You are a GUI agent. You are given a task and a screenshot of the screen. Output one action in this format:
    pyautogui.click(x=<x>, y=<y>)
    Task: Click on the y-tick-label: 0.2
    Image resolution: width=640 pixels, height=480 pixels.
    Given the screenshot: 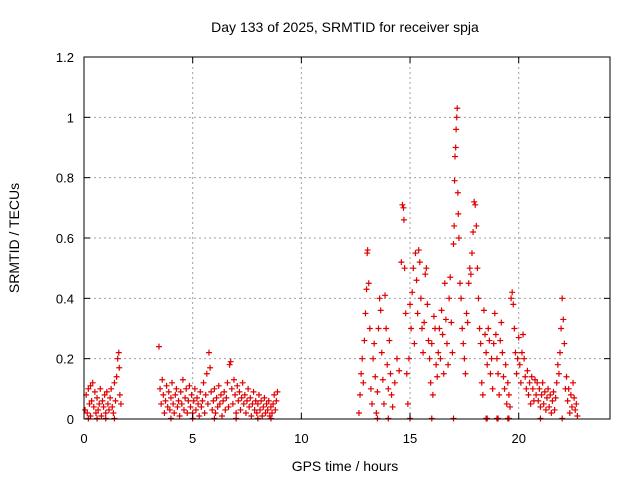 What is the action you would take?
    pyautogui.click(x=65, y=359)
    